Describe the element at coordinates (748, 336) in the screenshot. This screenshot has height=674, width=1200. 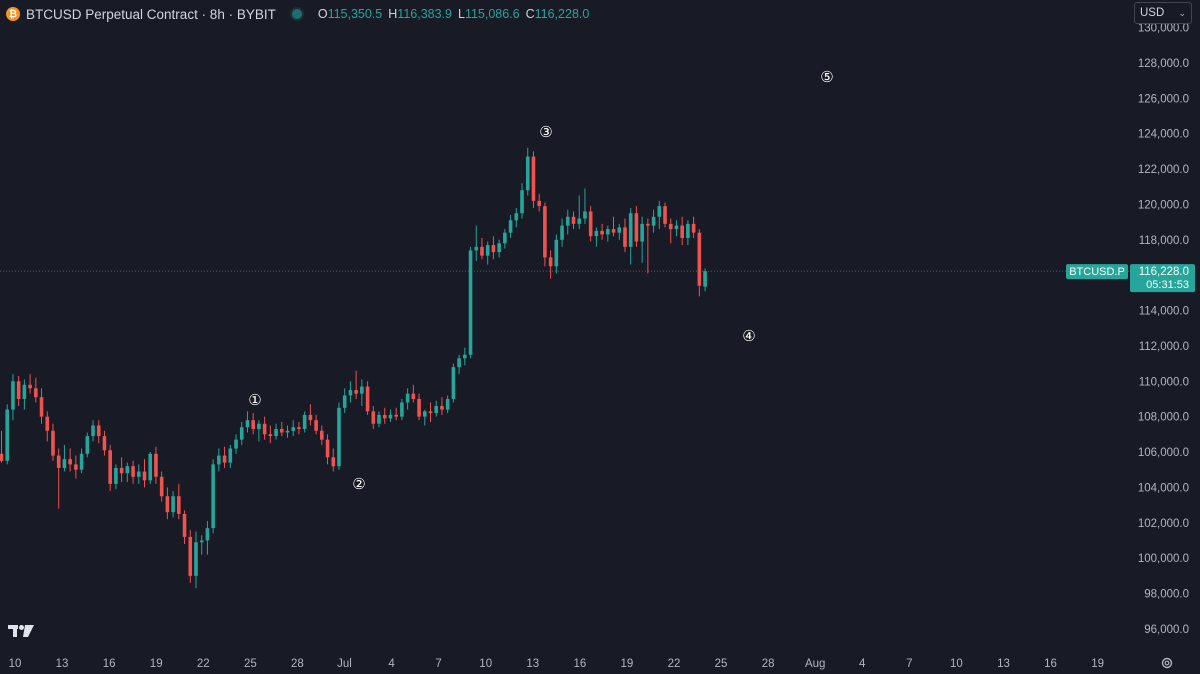
I see `wave-label: ④` at that location.